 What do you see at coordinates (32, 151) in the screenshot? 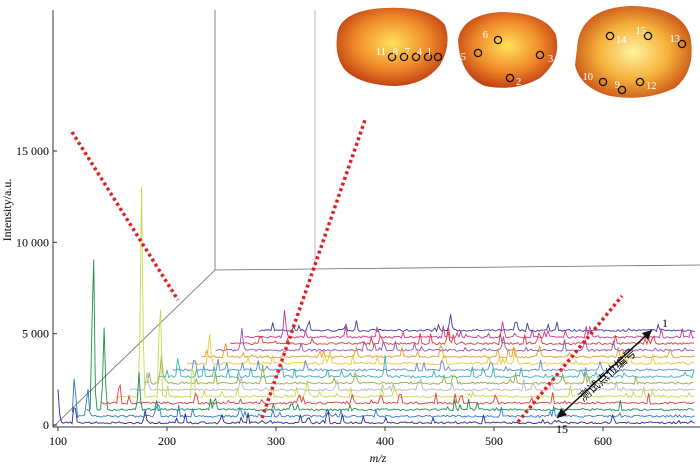
I see `y-tick-label: 15 000` at bounding box center [32, 151].